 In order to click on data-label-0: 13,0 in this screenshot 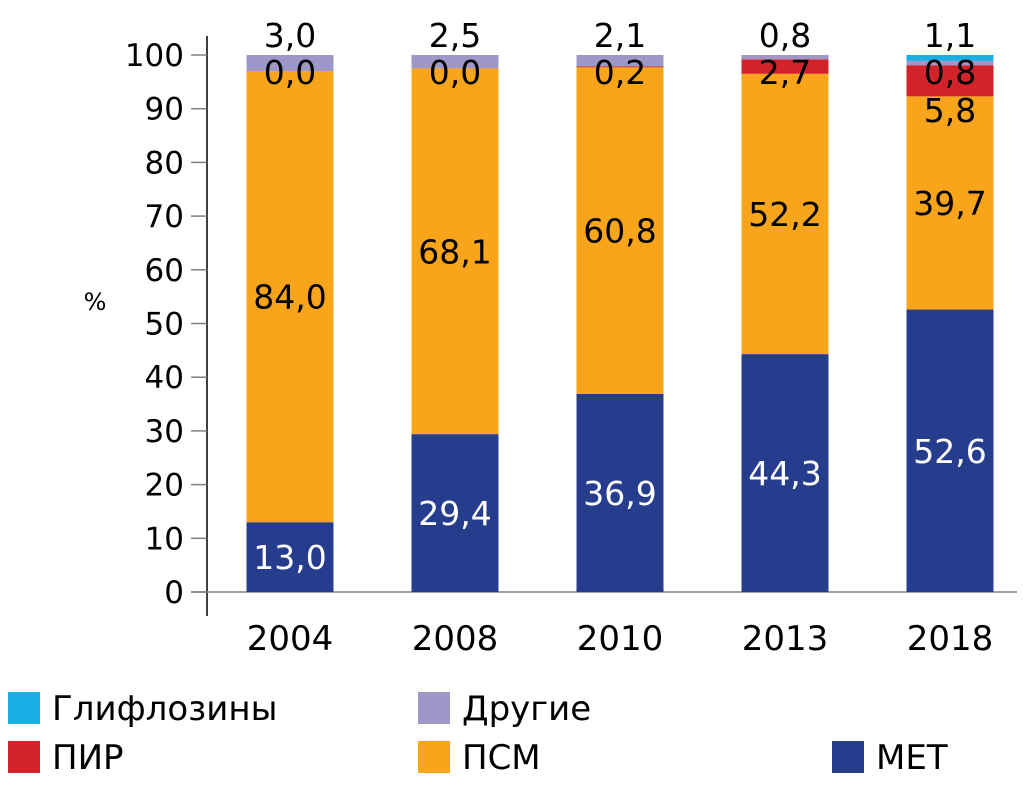, I will do `click(289, 557)`.